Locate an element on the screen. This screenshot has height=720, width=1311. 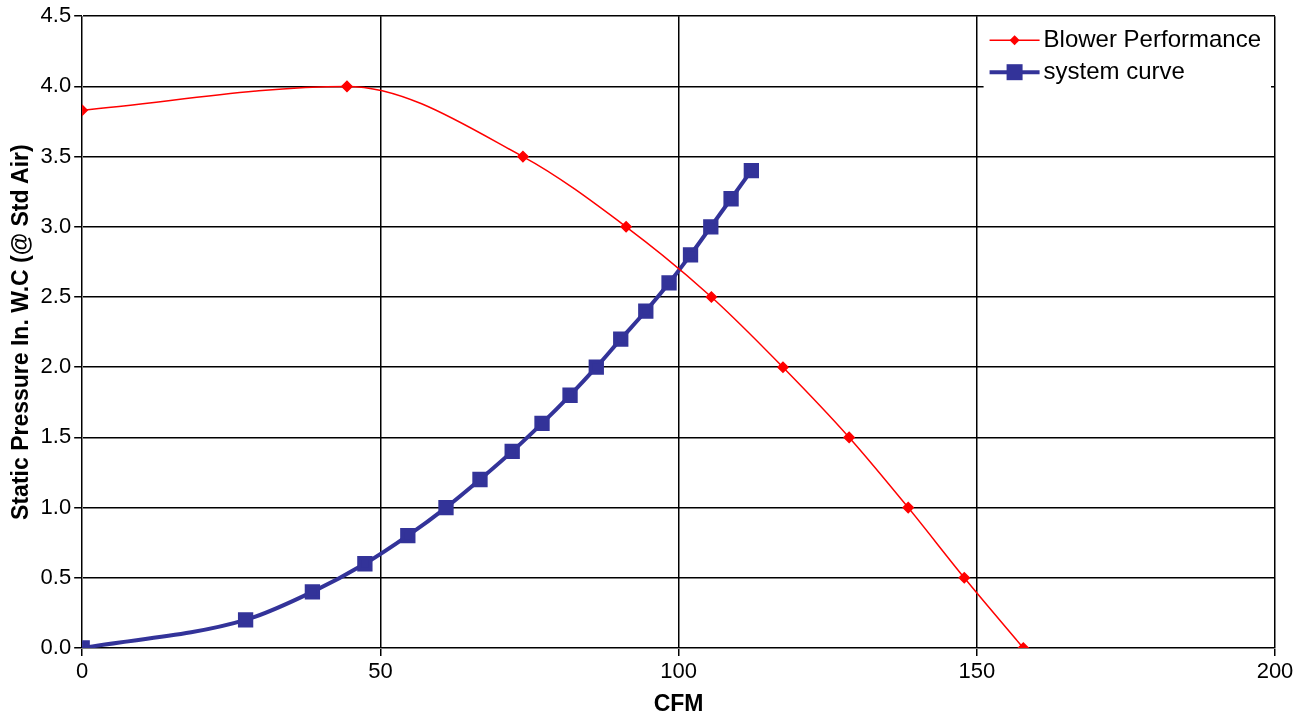
y-tick-label: 3.5 is located at coordinates (56, 155).